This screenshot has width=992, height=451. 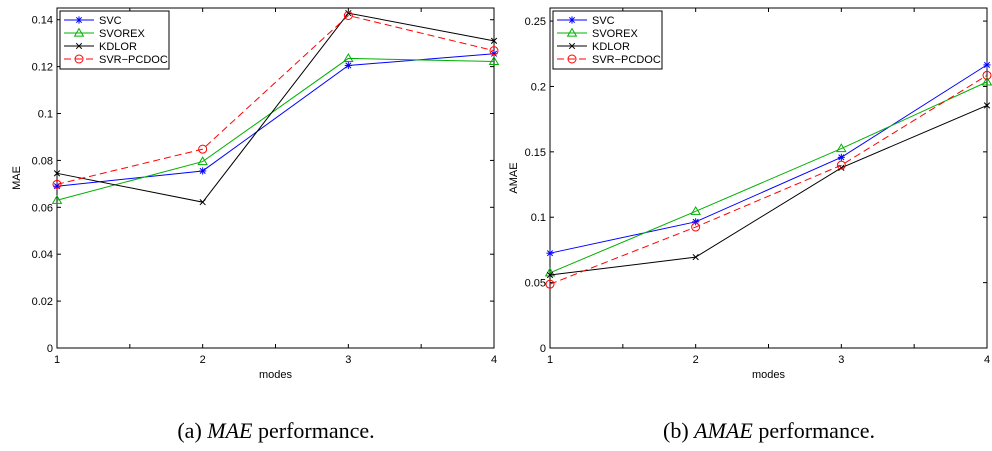 I want to click on figure-caption: (b) AMAE performance., so click(x=769, y=430).